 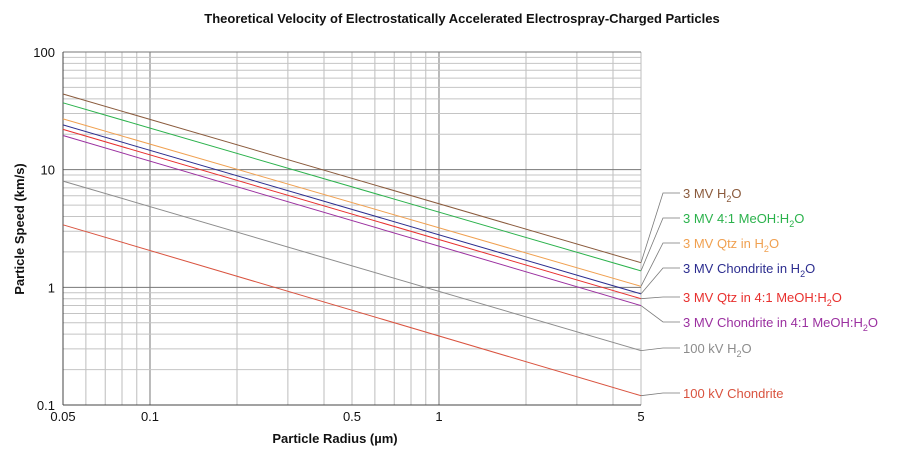 What do you see at coordinates (712, 195) in the screenshot?
I see `legend-label: 3 MV H2O` at bounding box center [712, 195].